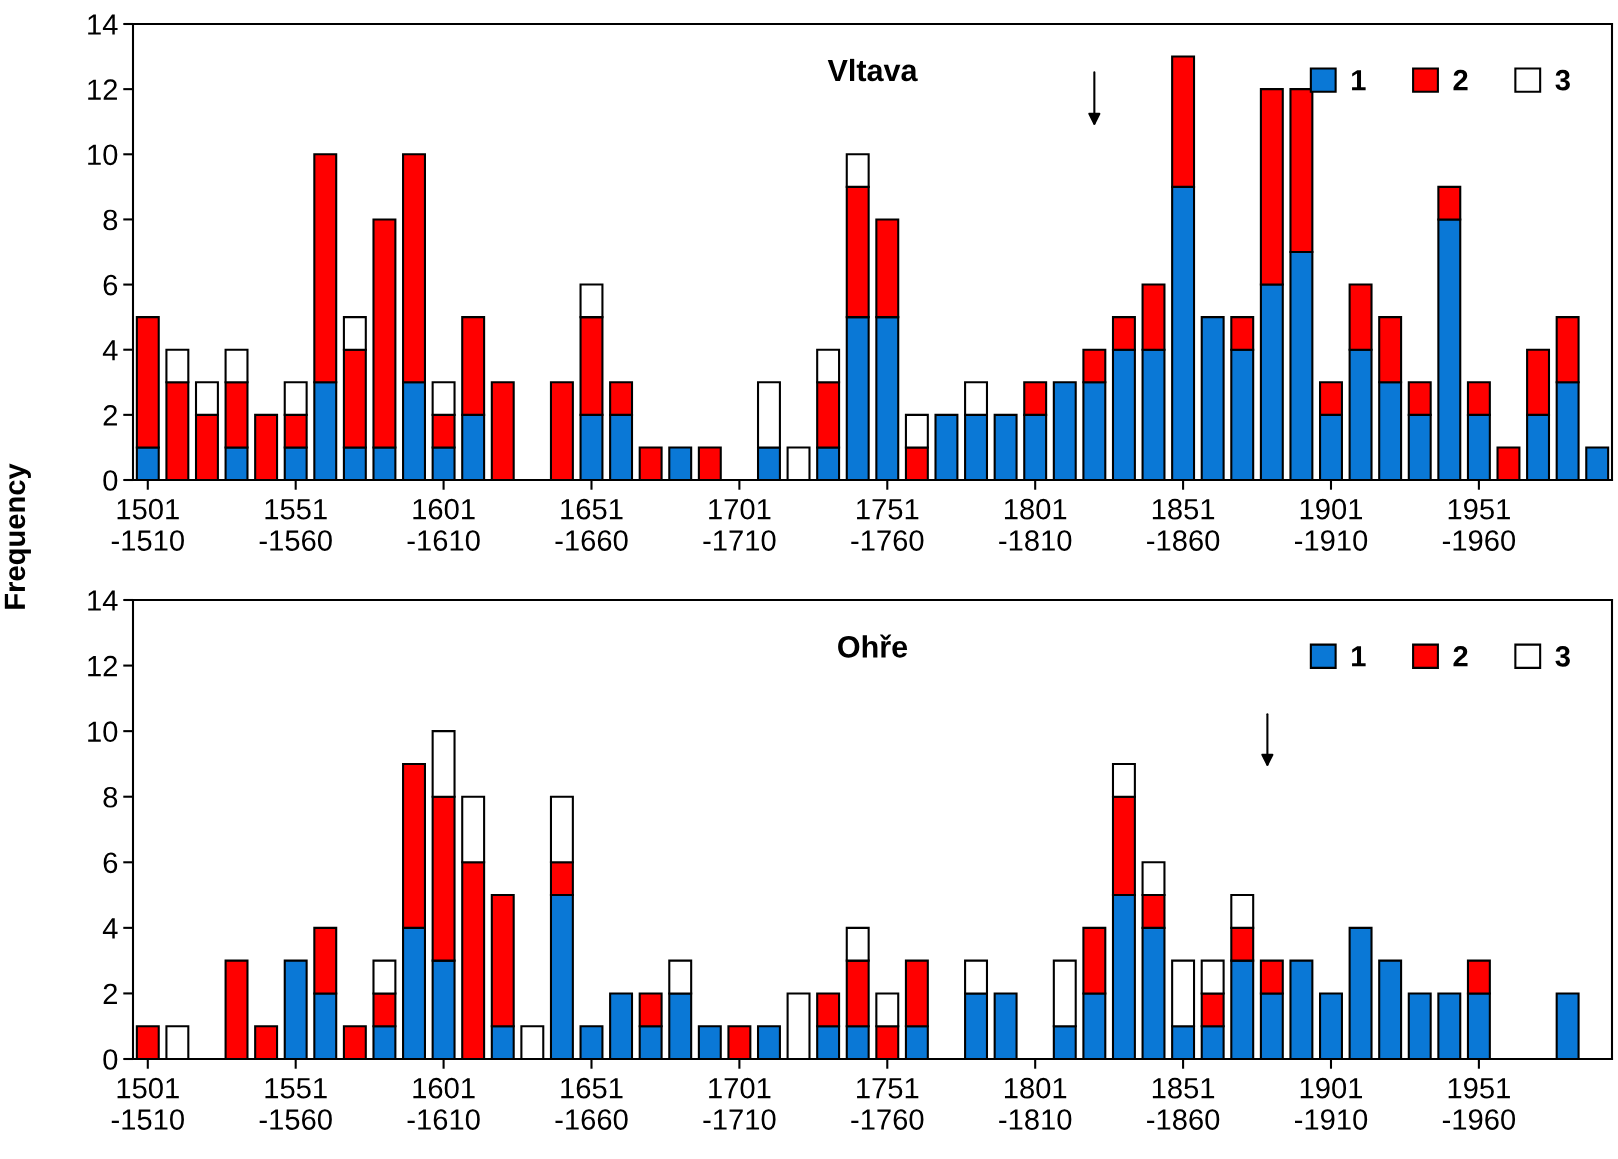  Describe the element at coordinates (873, 646) in the screenshot. I see `text: Ohře` at that location.